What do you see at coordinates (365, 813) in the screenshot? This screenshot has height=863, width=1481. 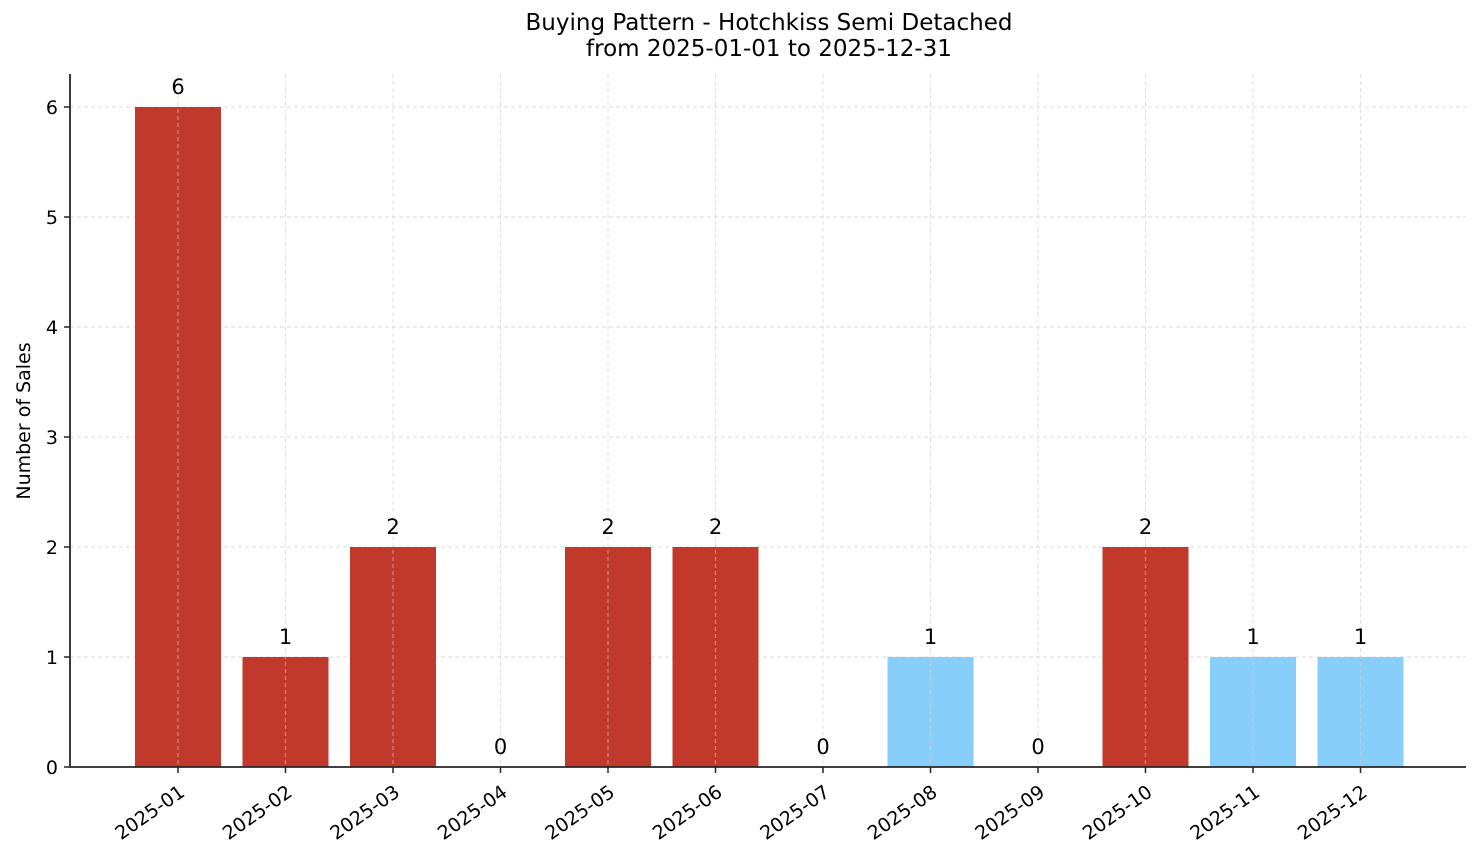 I see `x-tick-label: 2025-03` at bounding box center [365, 813].